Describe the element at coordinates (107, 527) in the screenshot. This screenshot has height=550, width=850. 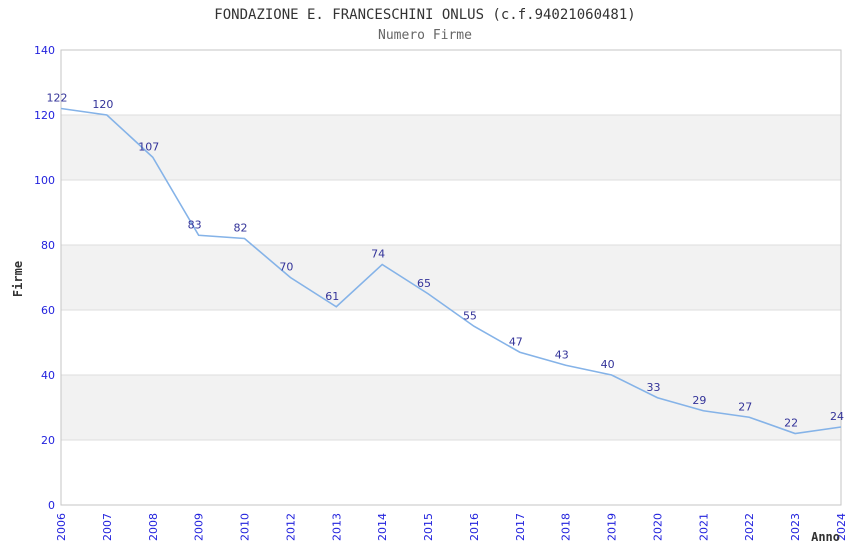
I see `x-tick-label: 2007` at that location.